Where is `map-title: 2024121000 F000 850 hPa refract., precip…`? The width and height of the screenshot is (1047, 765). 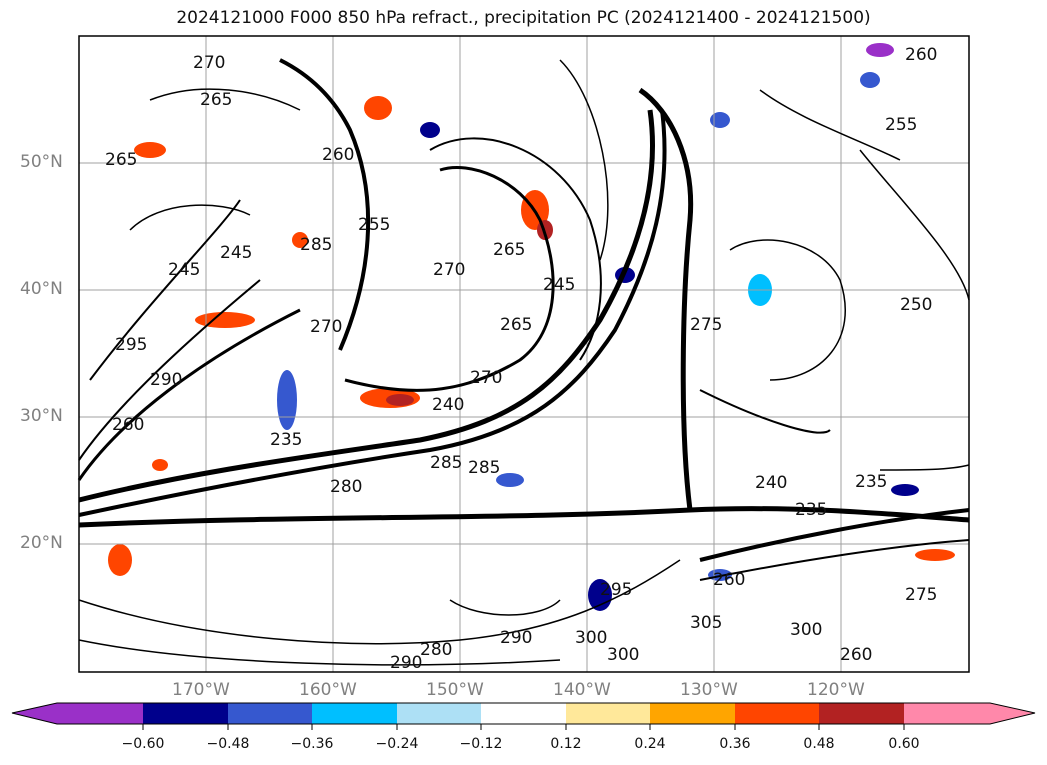 map-title: 2024121000 F000 850 hPa refract., precip… is located at coordinates (523, 18).